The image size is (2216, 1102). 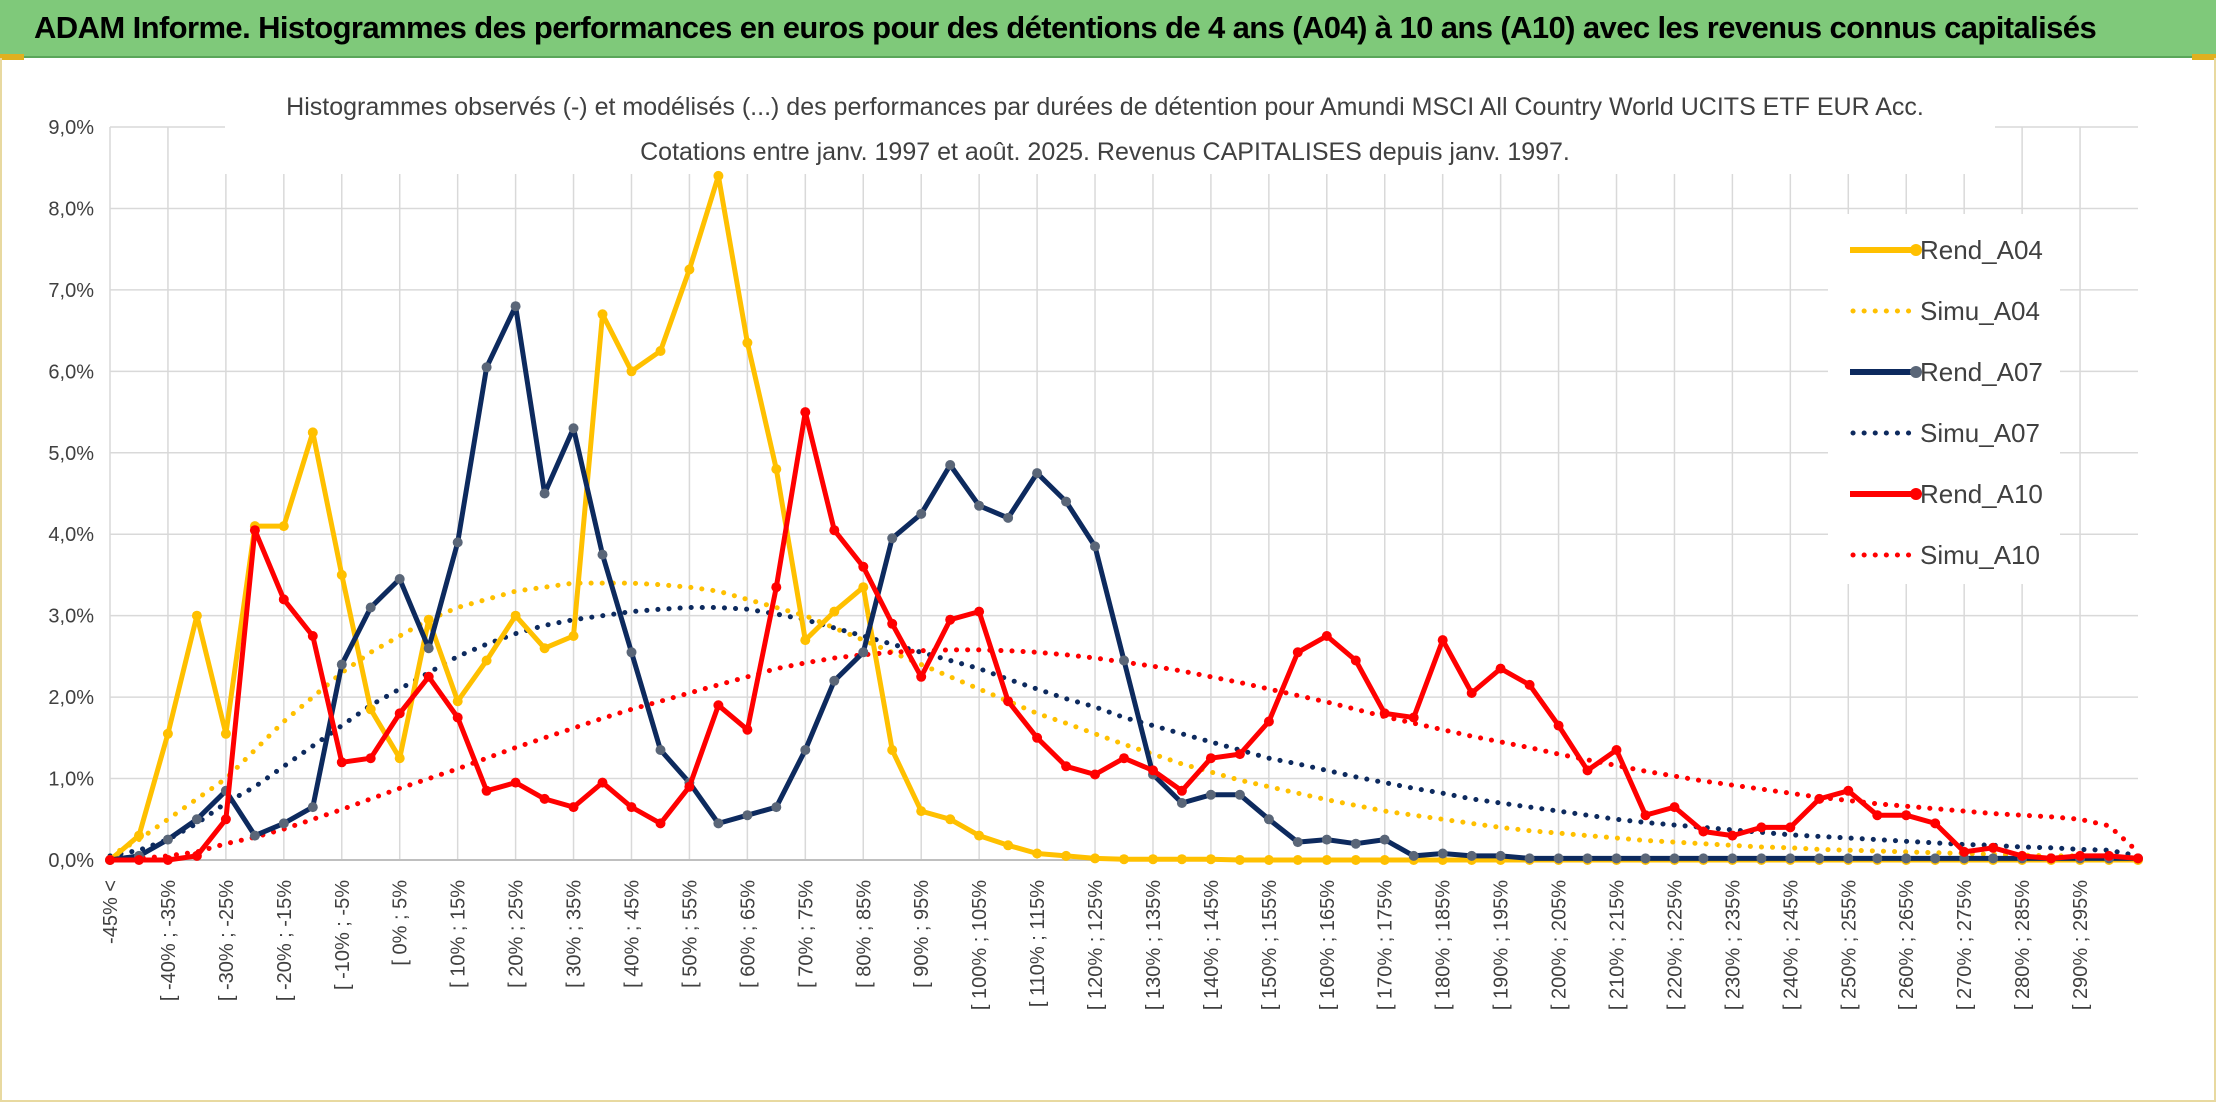 What do you see at coordinates (517, 934) in the screenshot?
I see `x-tick-label: [ 20% ; 25%` at bounding box center [517, 934].